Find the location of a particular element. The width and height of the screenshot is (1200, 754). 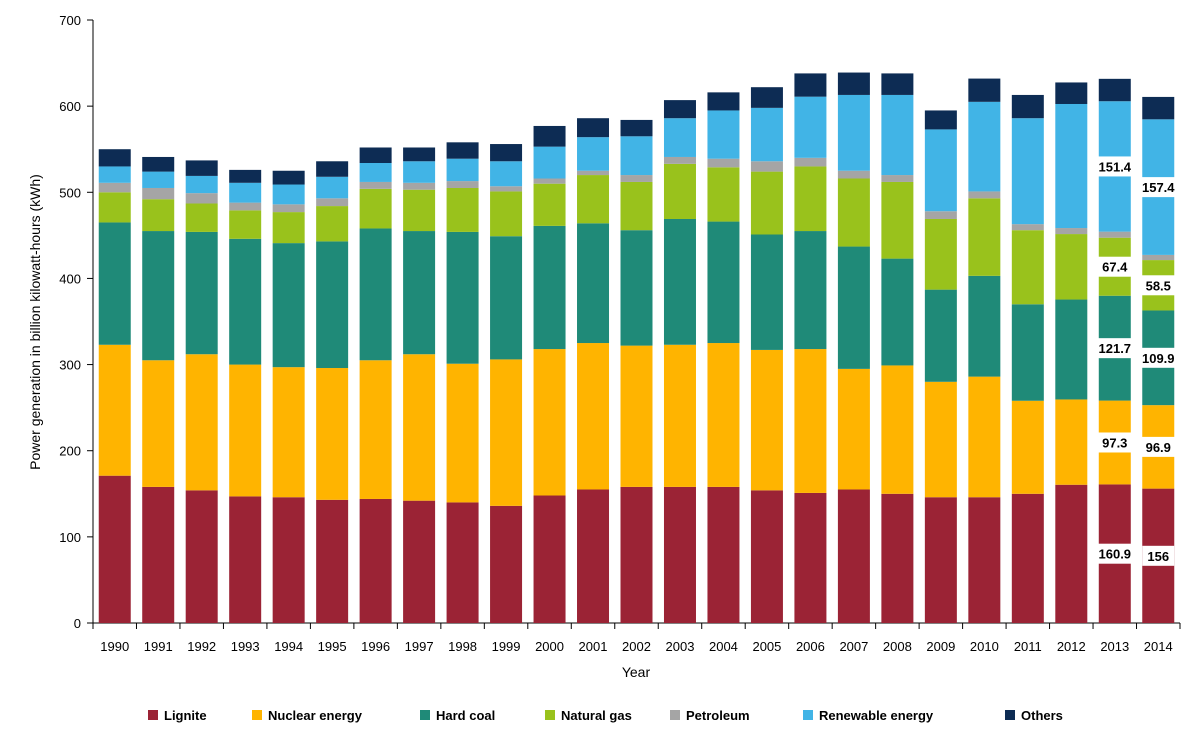

legend-label: Hard coal is located at coordinates (465, 715).